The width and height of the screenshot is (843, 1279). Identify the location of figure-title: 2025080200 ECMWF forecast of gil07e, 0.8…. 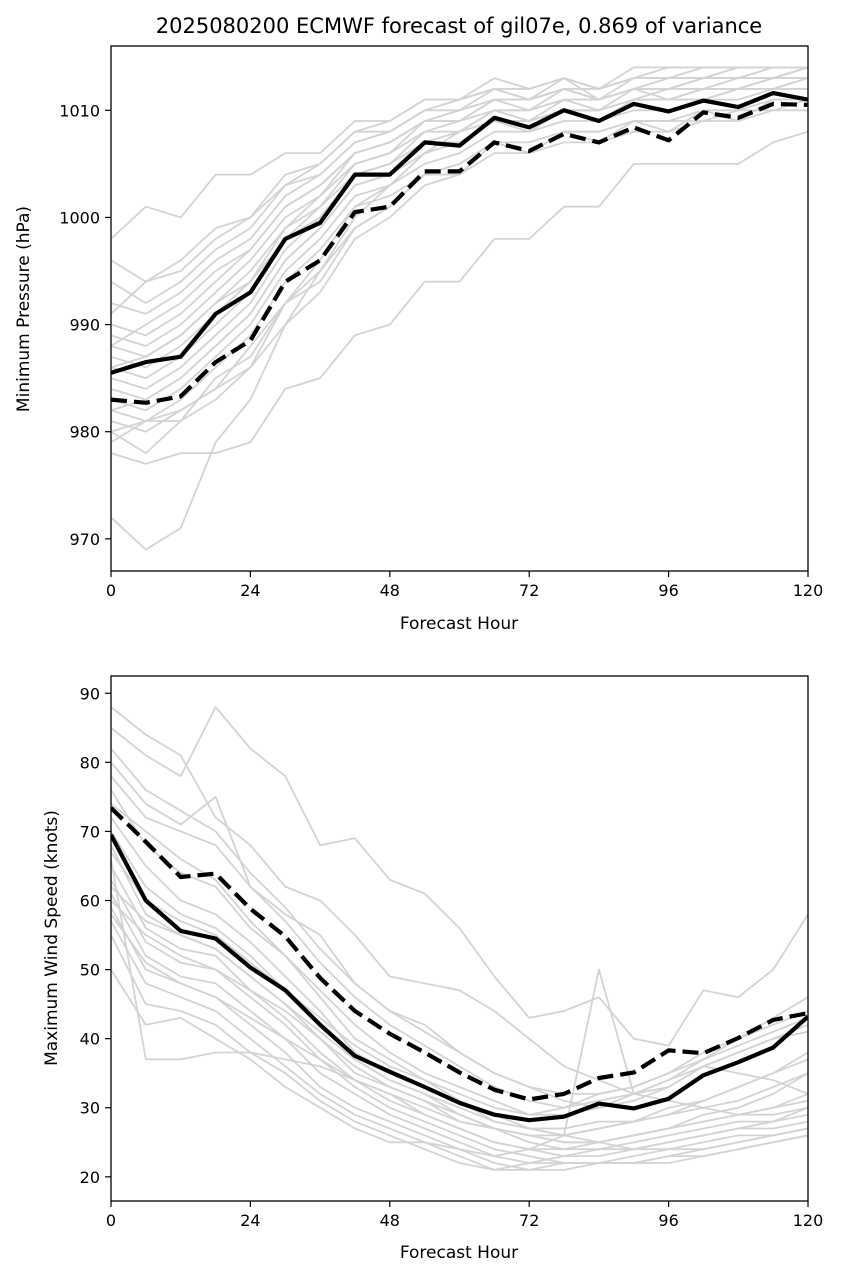
(459, 26).